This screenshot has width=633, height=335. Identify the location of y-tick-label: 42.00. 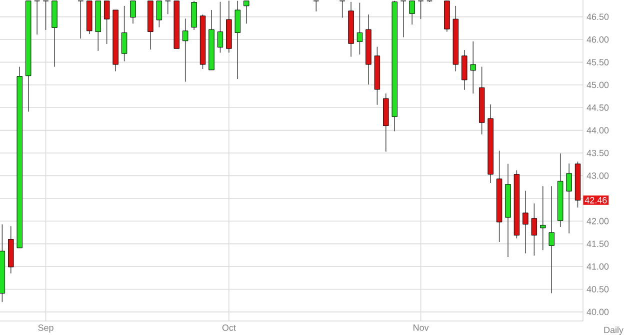
(597, 221).